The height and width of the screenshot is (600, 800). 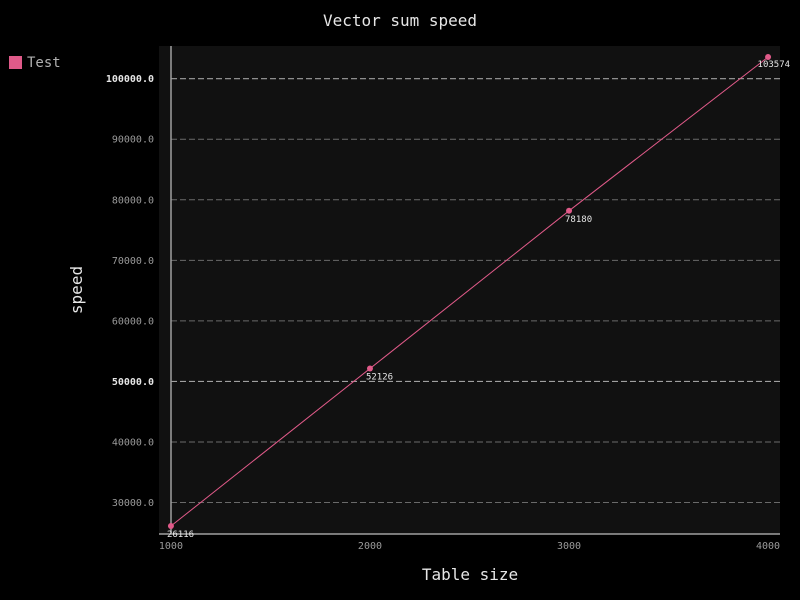 I want to click on y-tick-label: 60000.0, so click(x=133, y=321).